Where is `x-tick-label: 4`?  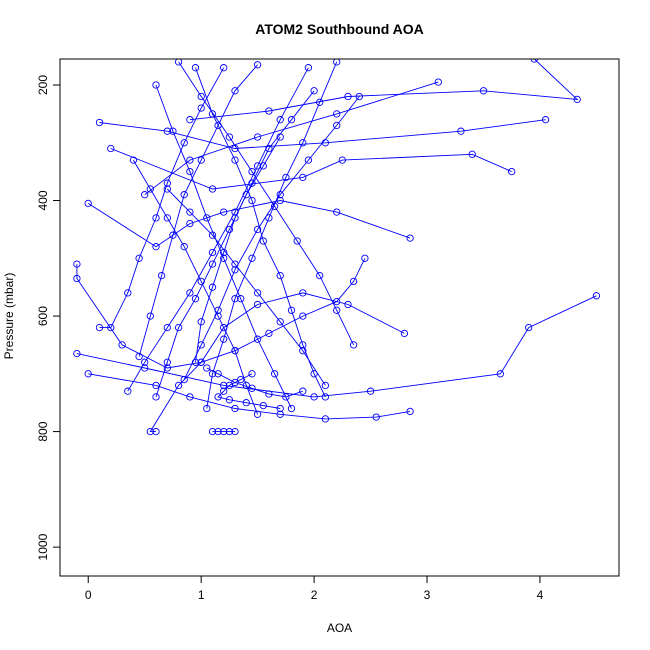 x-tick-label: 4 is located at coordinates (540, 595).